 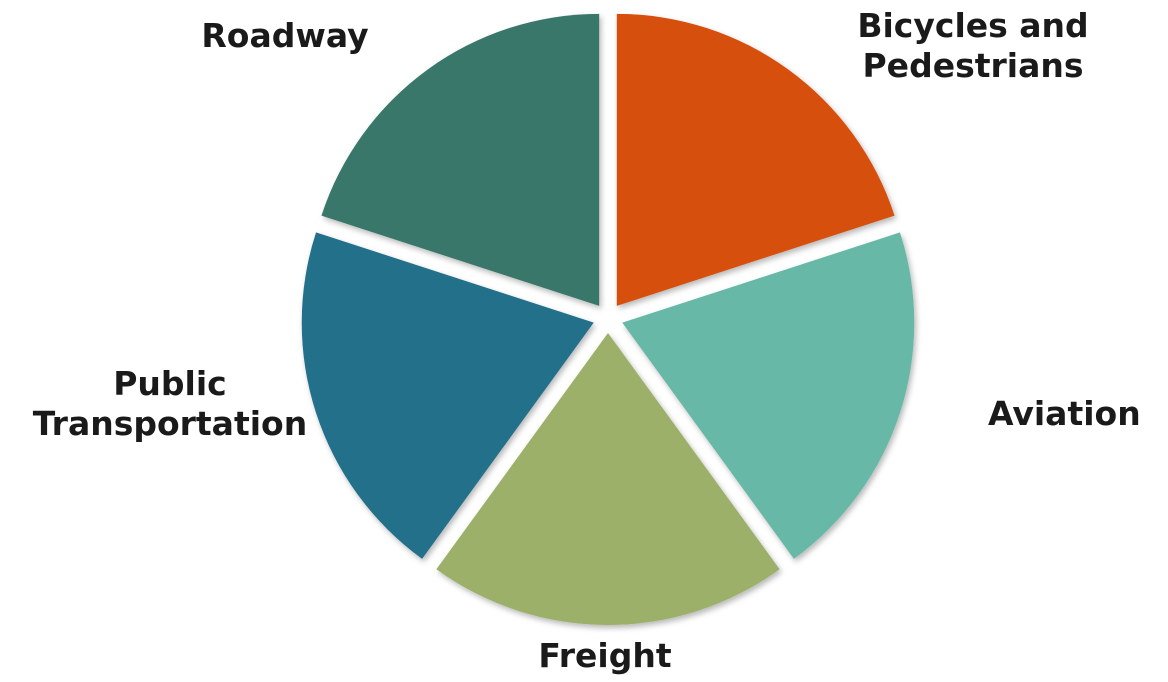 I want to click on label-roadway-line-1: Roadway, so click(x=285, y=35).